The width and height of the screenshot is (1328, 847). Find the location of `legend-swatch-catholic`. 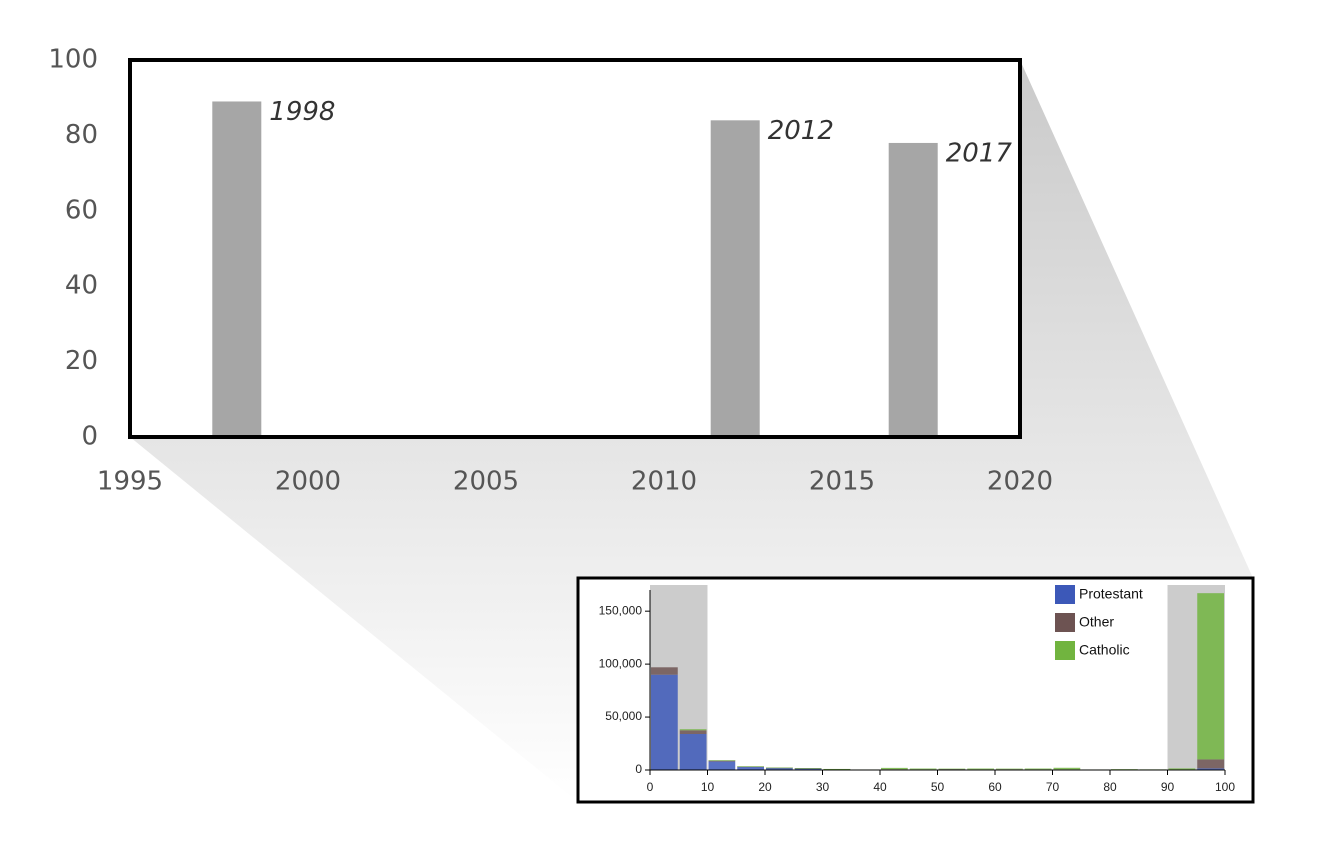

legend-swatch-catholic is located at coordinates (1065, 650).